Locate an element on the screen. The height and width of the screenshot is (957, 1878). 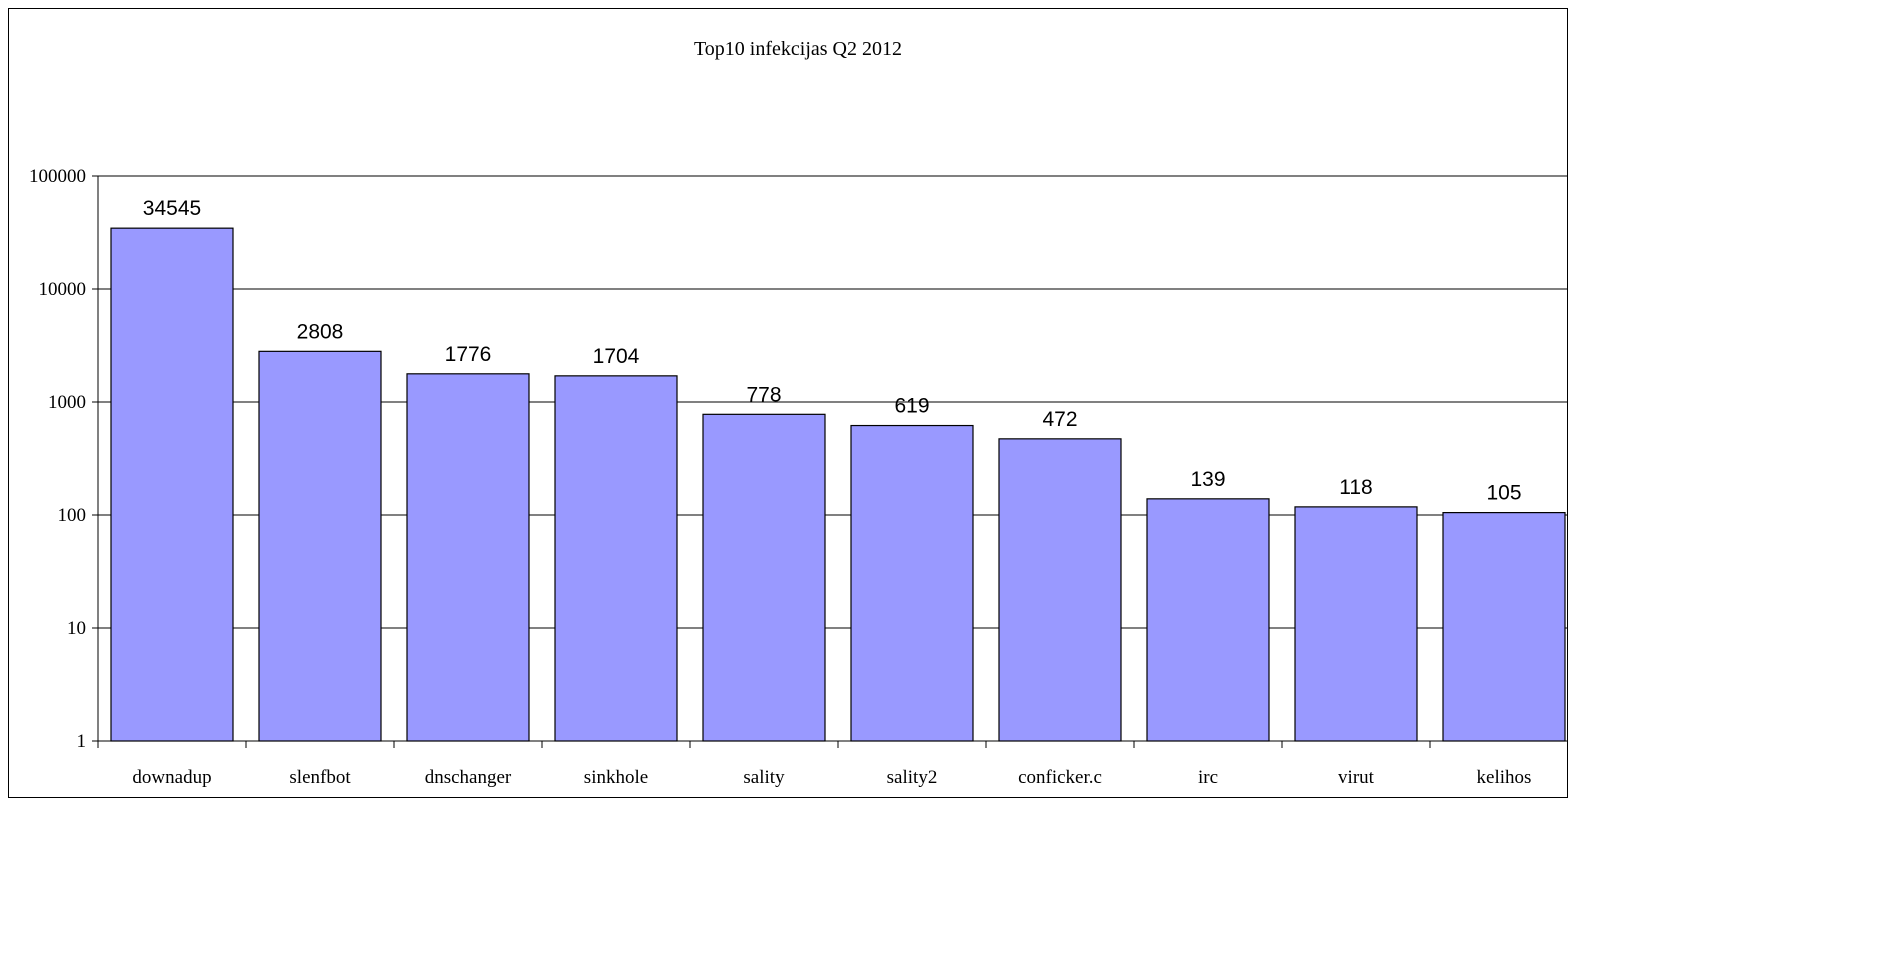
x-tick-label: dnschanger is located at coordinates (468, 777).